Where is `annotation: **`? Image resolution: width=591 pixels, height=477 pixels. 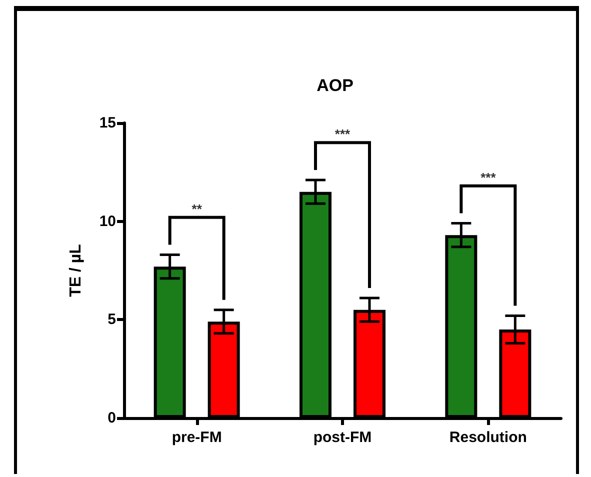
annotation: ** is located at coordinates (197, 208).